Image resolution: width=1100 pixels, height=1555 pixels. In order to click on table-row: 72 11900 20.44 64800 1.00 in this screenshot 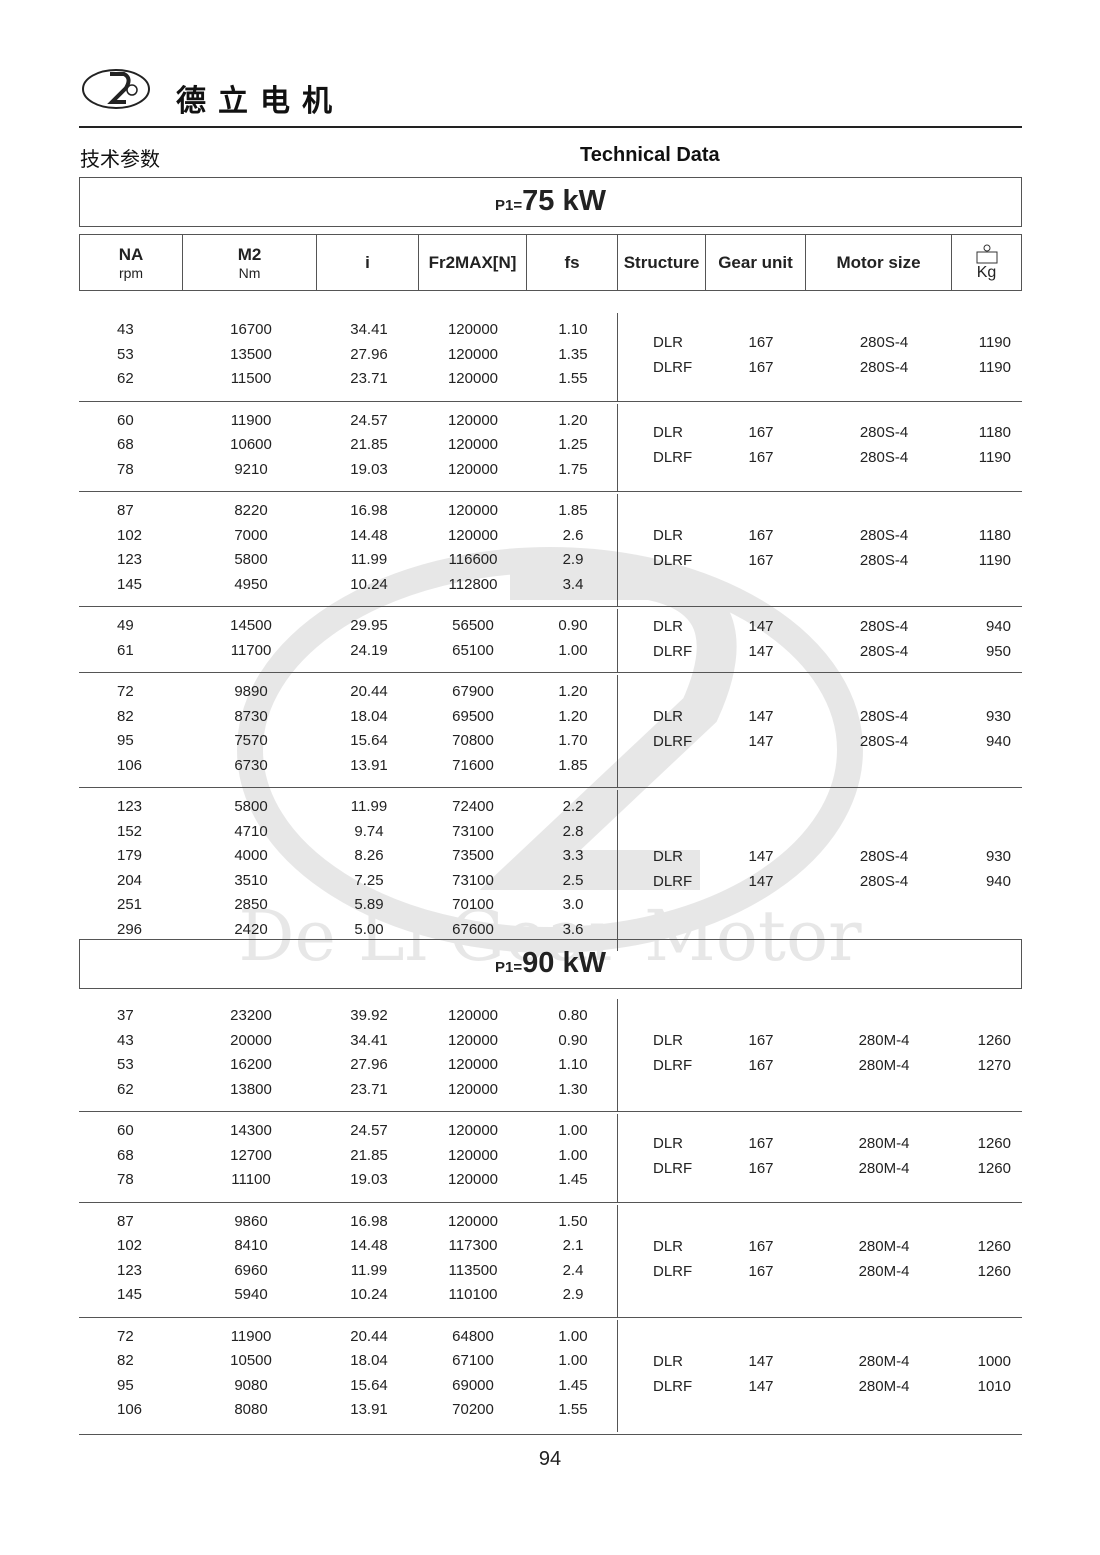, I will do `click(352, 1336)`.